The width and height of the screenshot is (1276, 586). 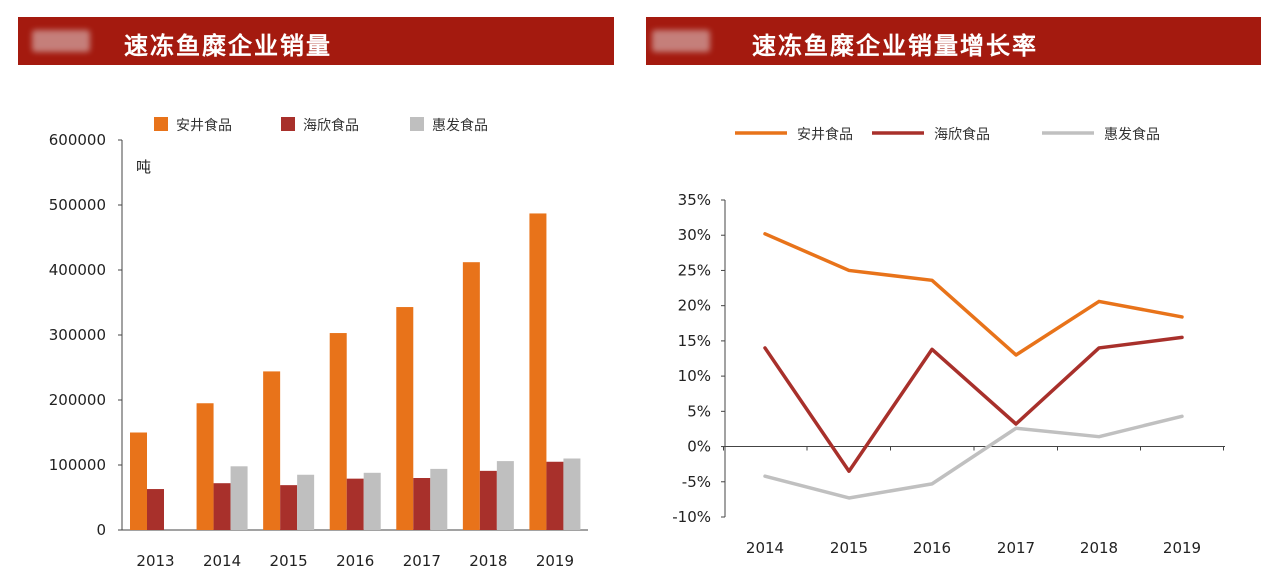 What do you see at coordinates (1099, 548) in the screenshot?
I see `line-x-tick-label: 2018` at bounding box center [1099, 548].